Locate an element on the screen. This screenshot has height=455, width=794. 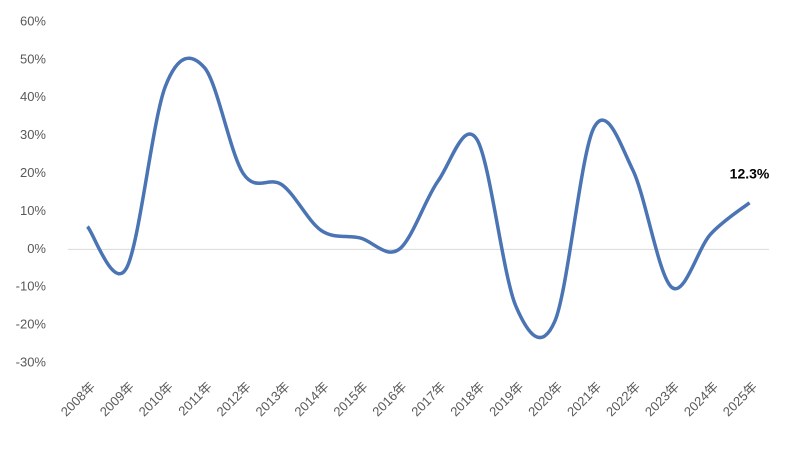
x-tick-label: 2020年 is located at coordinates (545, 399).